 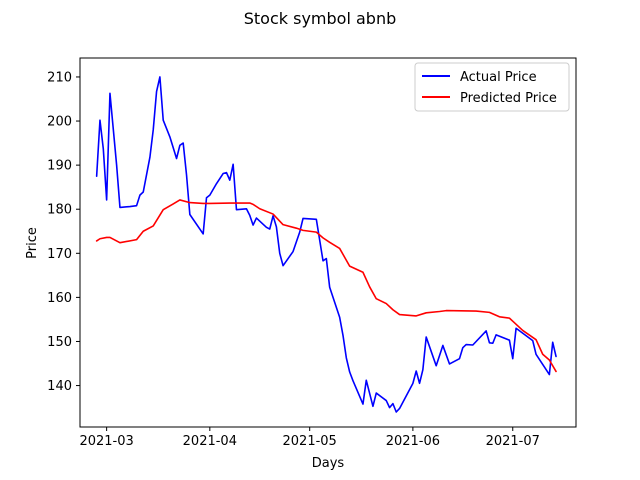 What do you see at coordinates (210, 441) in the screenshot?
I see `x-tick-label: 2021-04` at bounding box center [210, 441].